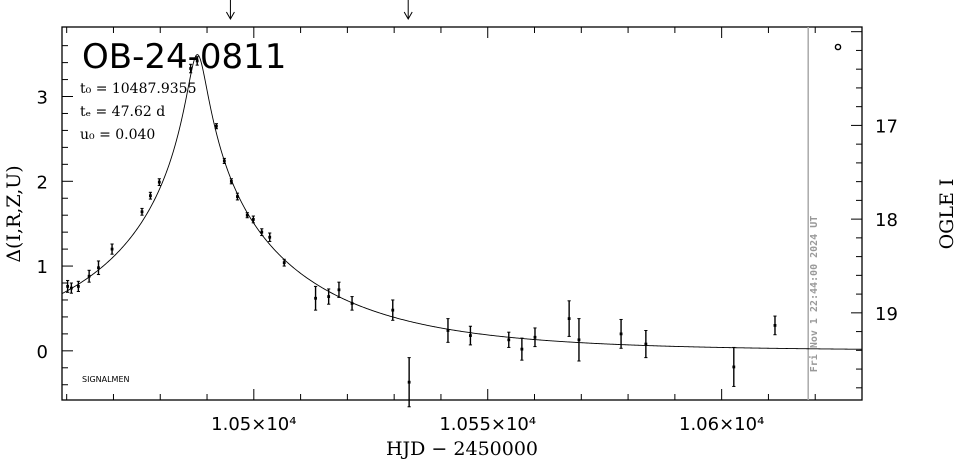  What do you see at coordinates (886, 314) in the screenshot?
I see `y2-tick-label: 19` at bounding box center [886, 314].